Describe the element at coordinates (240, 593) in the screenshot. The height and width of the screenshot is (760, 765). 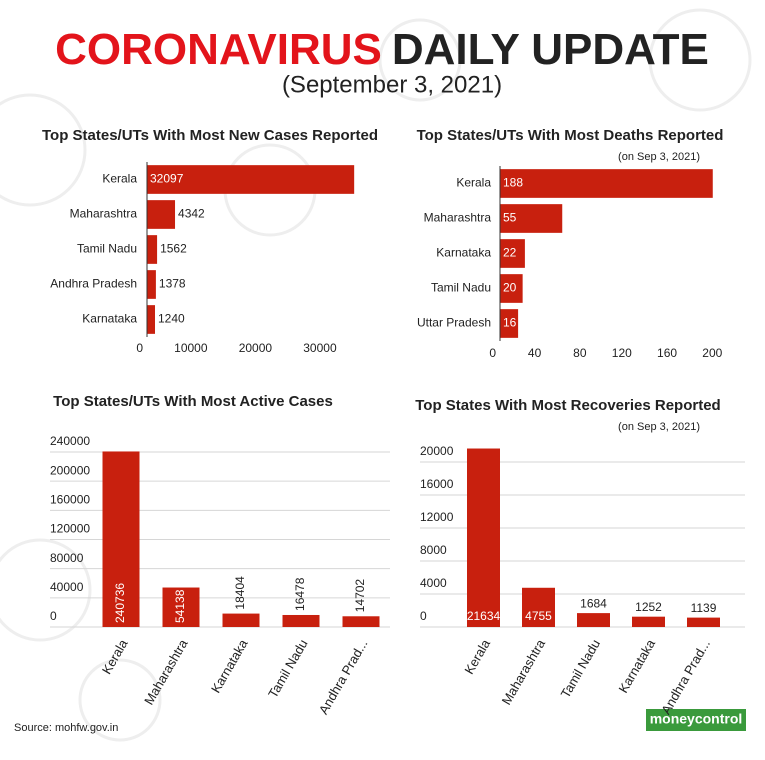
I see `value-label: 18404` at that location.